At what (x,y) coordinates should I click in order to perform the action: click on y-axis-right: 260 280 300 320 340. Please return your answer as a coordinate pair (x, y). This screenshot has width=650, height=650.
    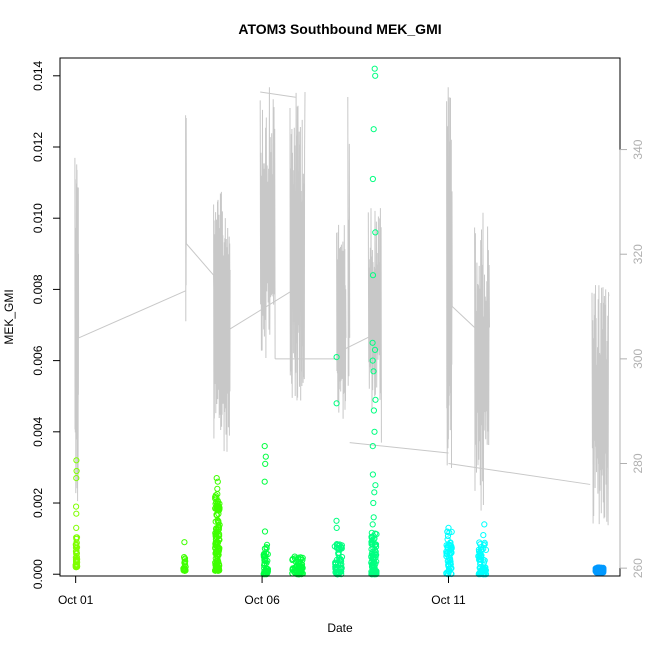
    Looking at the image, I should click on (632, 358).